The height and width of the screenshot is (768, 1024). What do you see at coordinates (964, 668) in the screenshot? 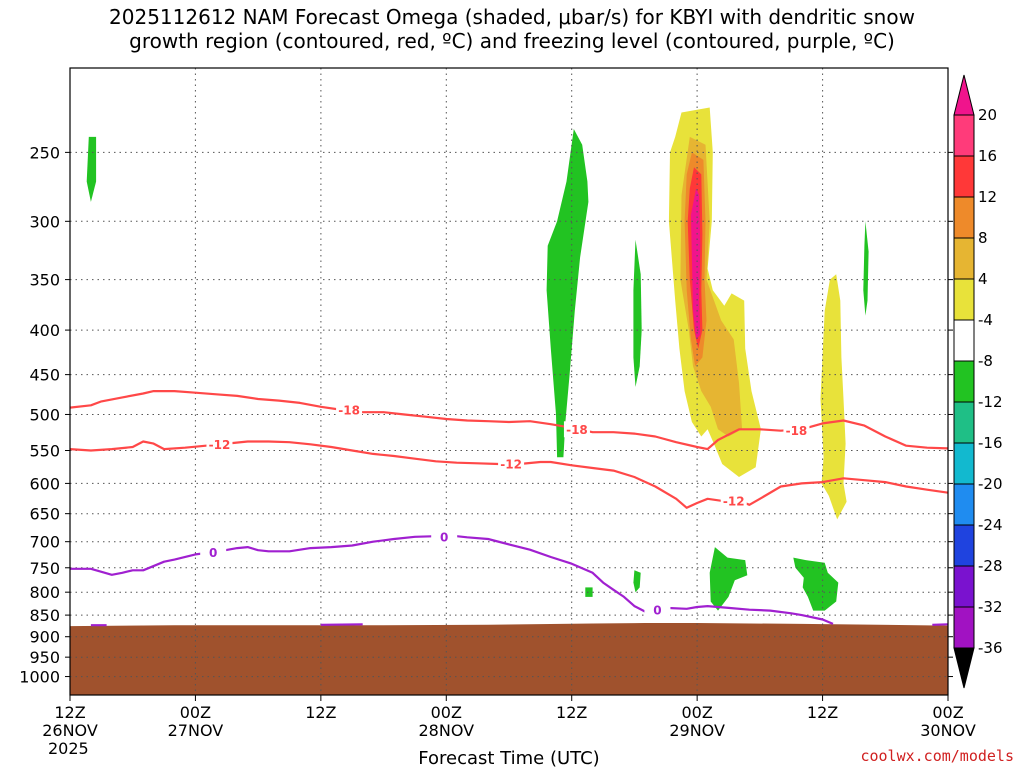
I see `colorbar-bottom-extension` at bounding box center [964, 668].